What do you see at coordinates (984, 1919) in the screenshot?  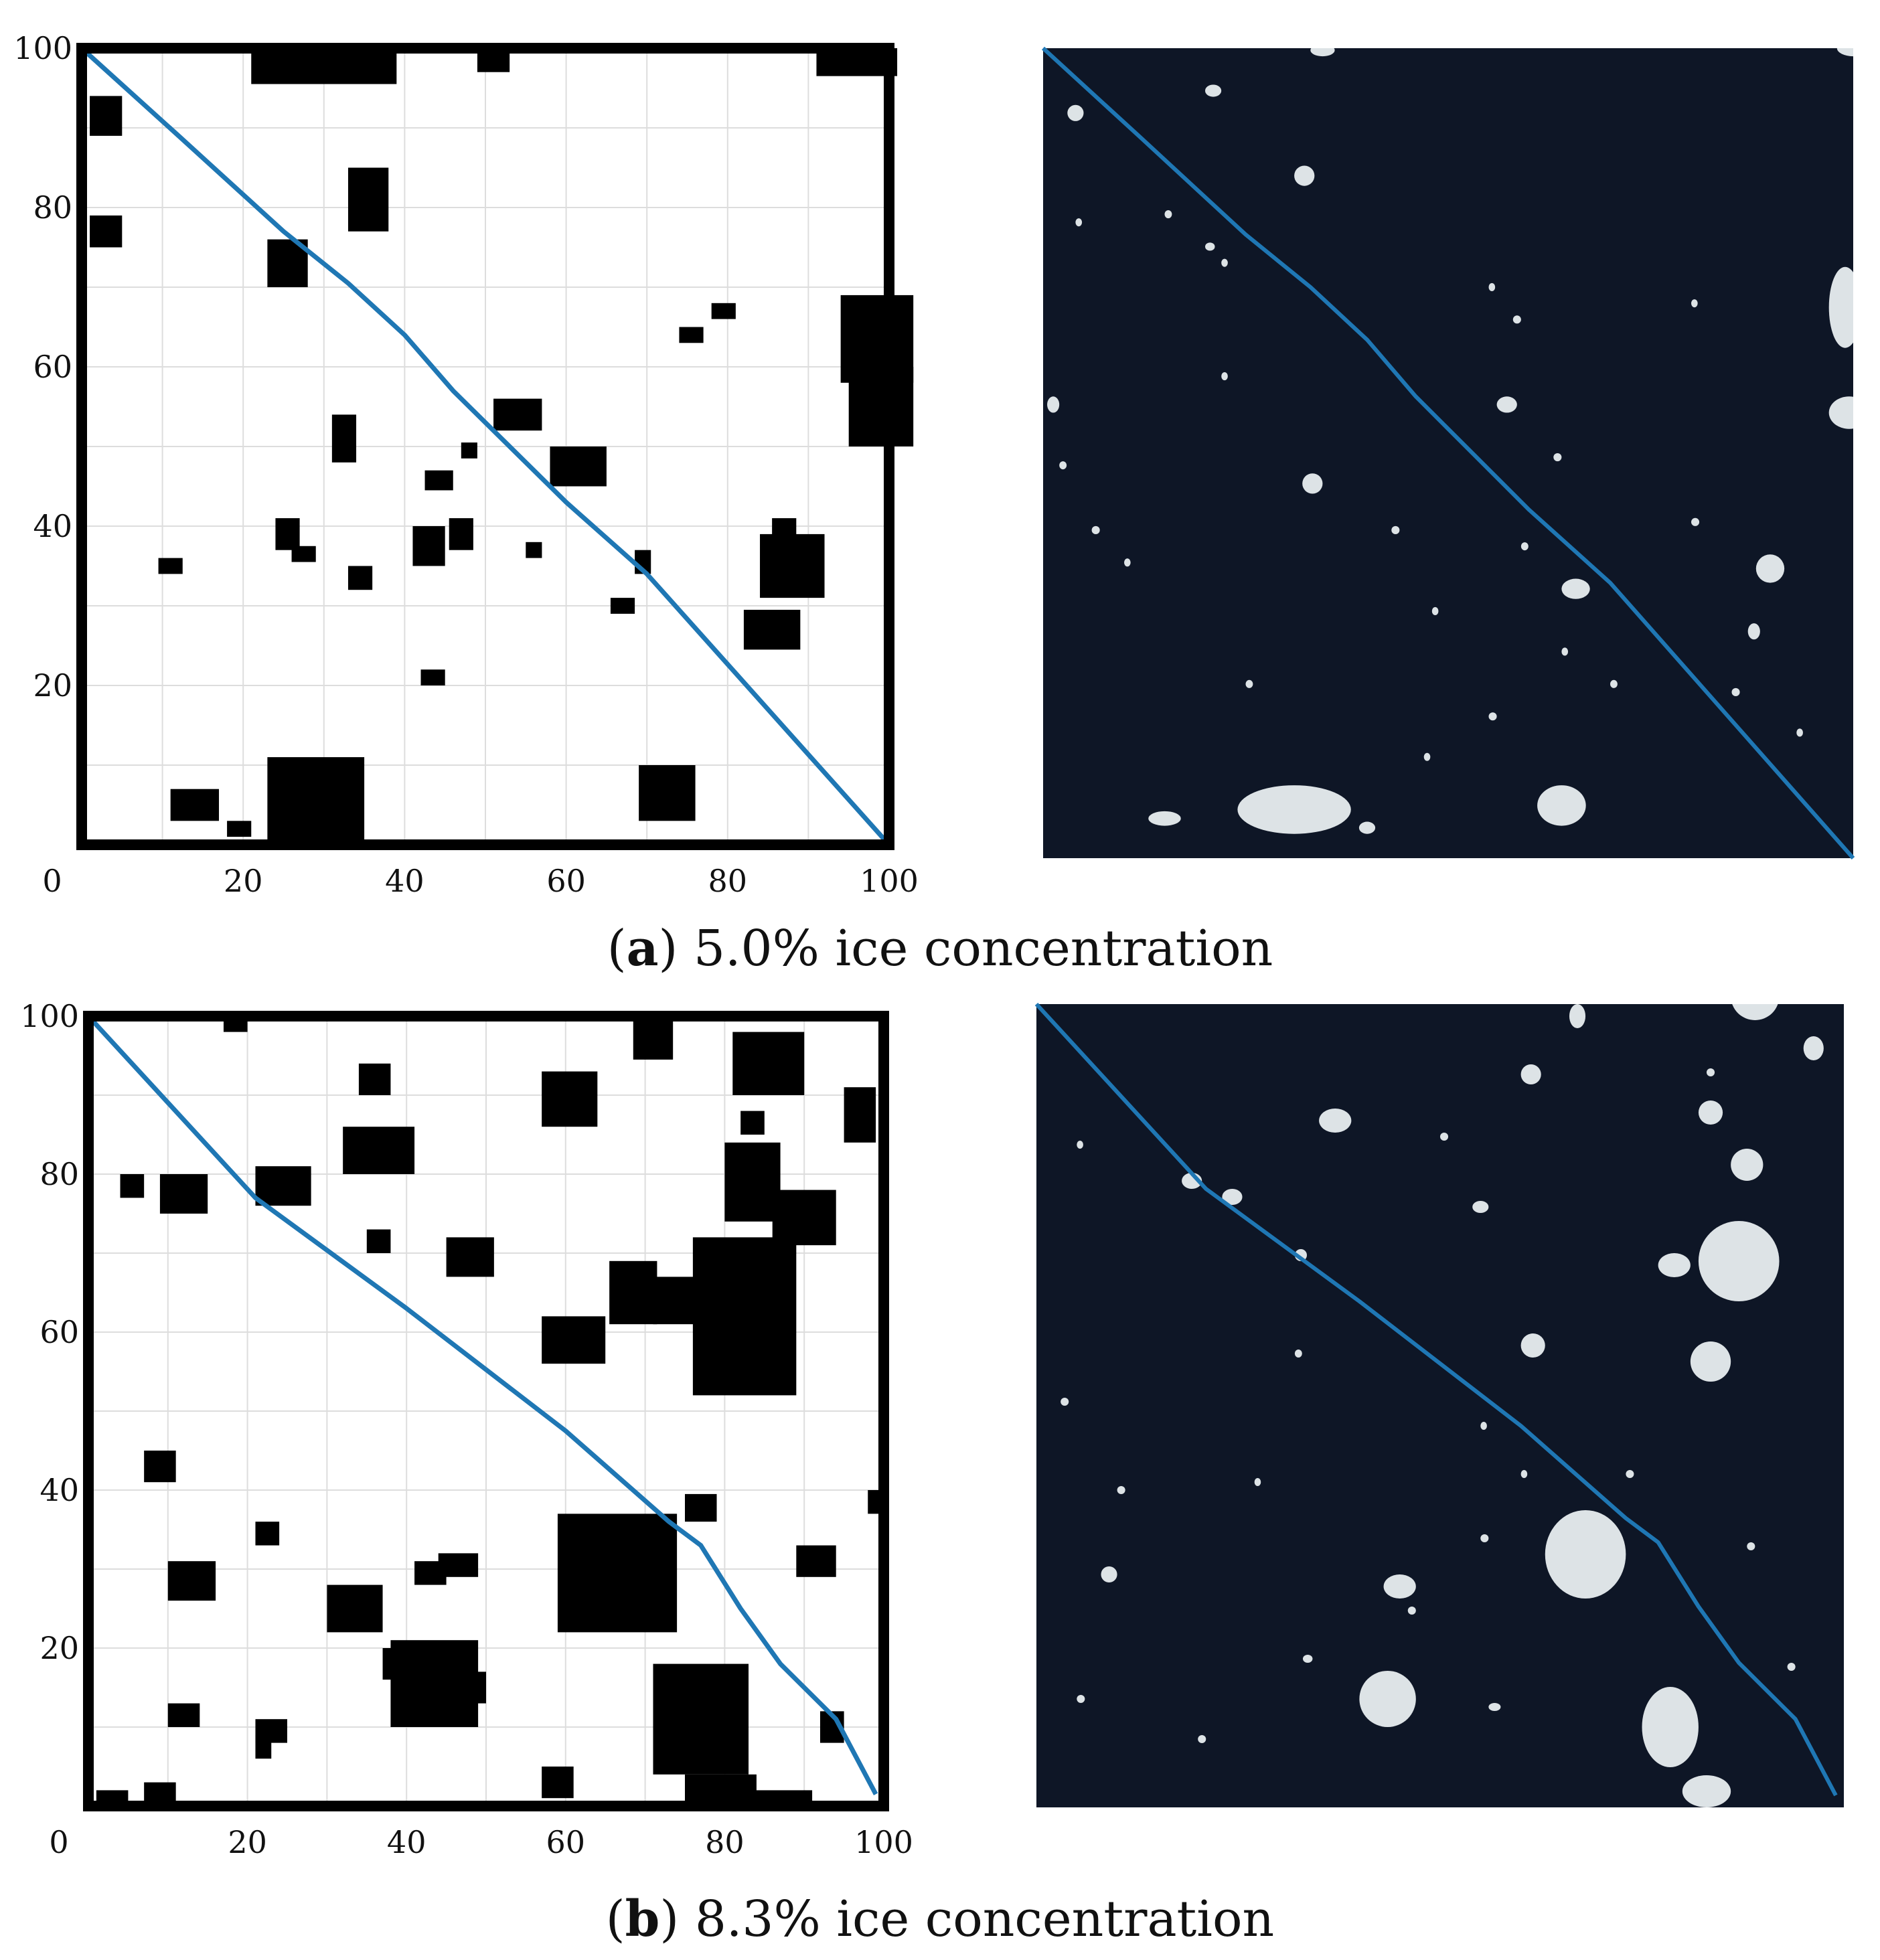 I see `caption-b-text: 8.3% ice concentration` at bounding box center [984, 1919].